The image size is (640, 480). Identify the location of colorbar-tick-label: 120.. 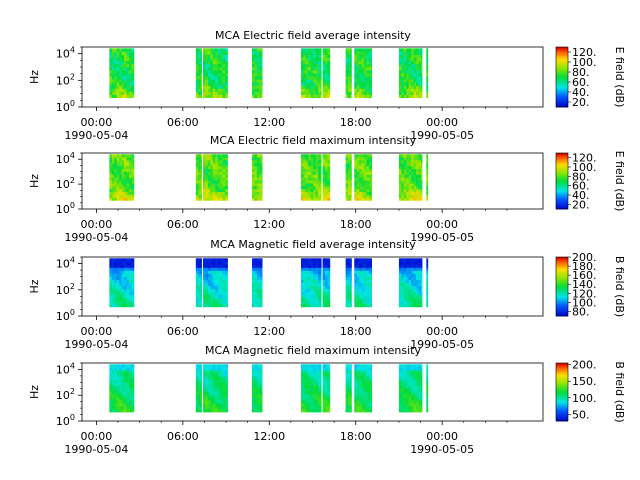
(584, 293).